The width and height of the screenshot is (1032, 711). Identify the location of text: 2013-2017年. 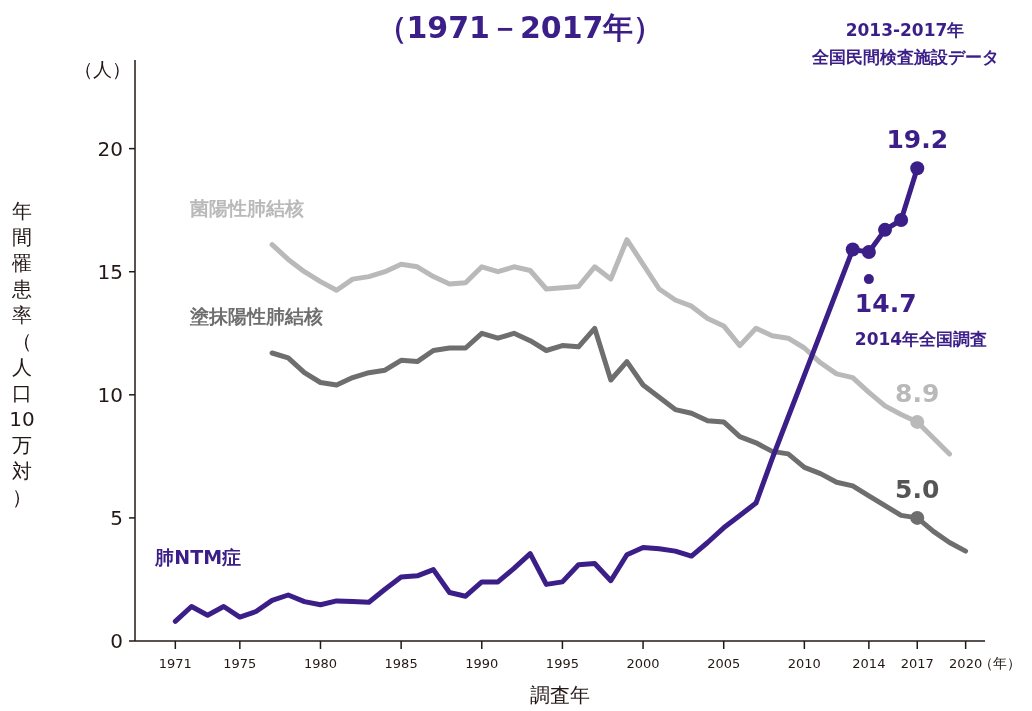
(905, 30).